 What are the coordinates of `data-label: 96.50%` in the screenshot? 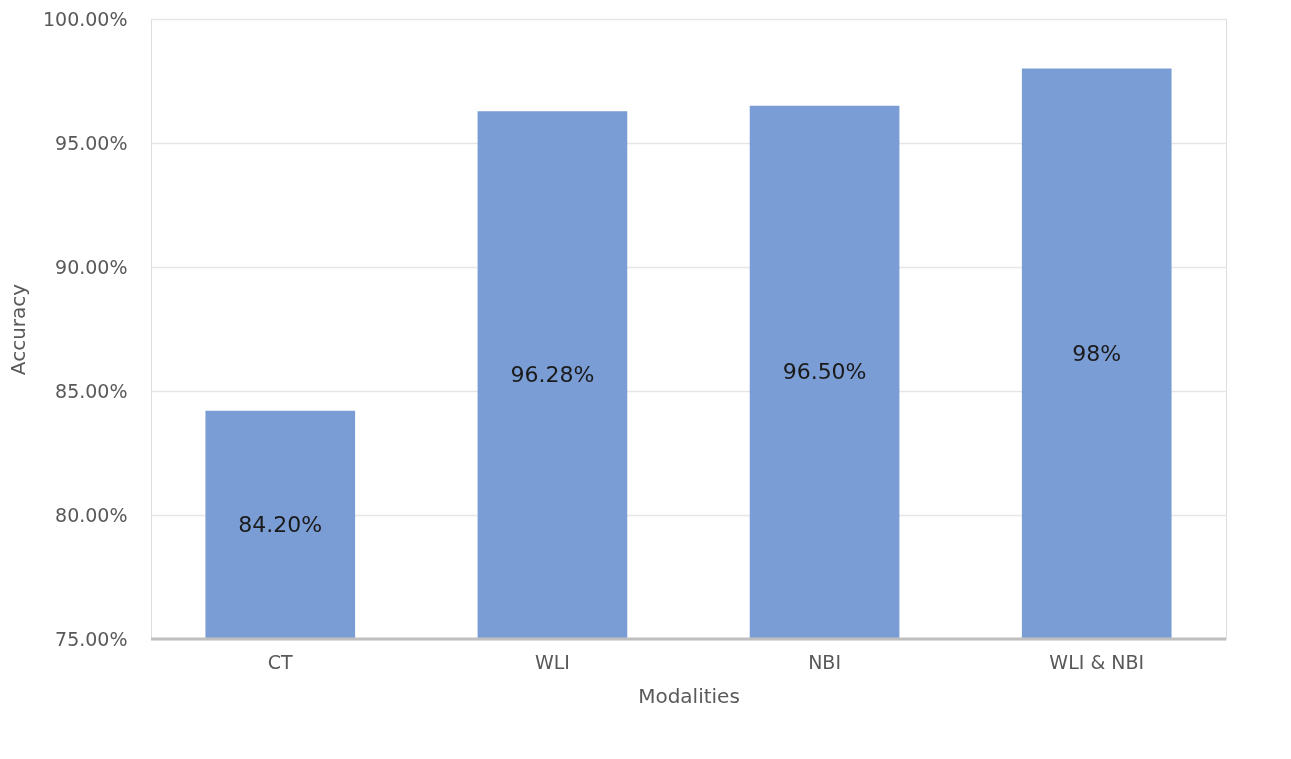 It's located at (824, 372).